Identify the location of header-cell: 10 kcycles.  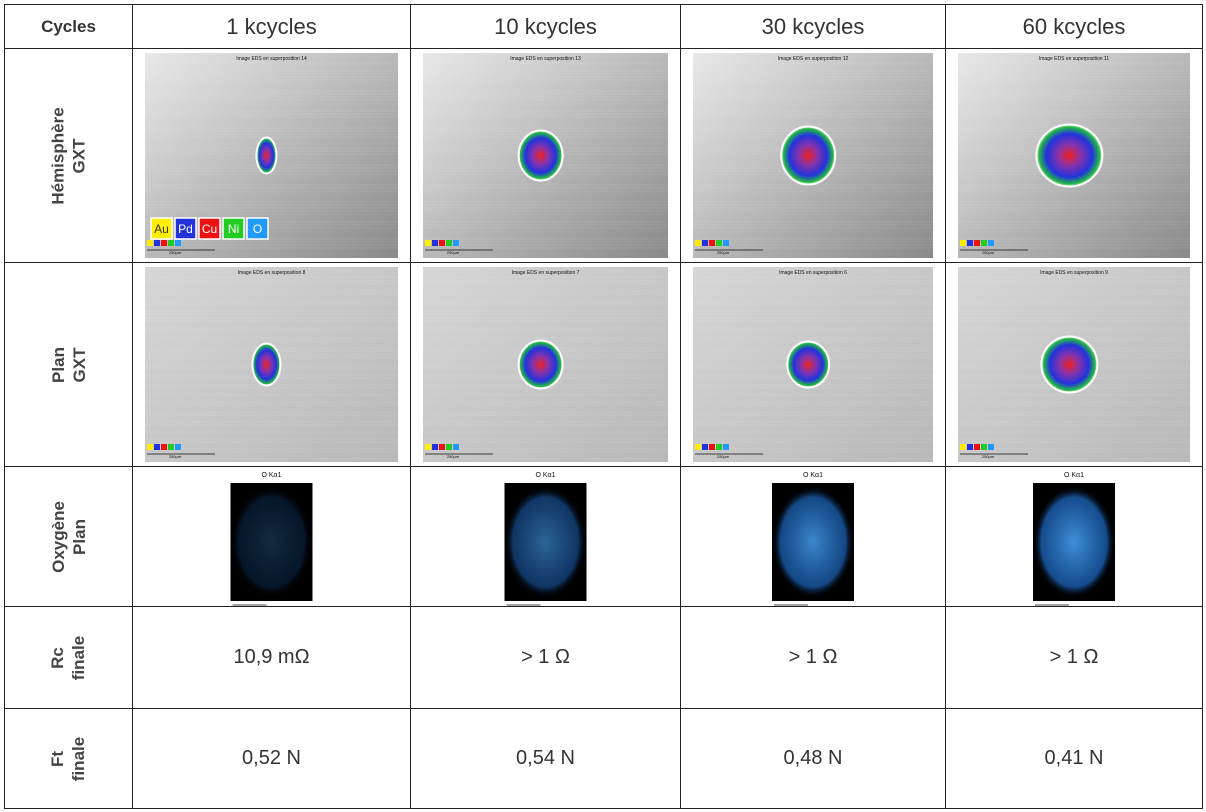
(546, 27).